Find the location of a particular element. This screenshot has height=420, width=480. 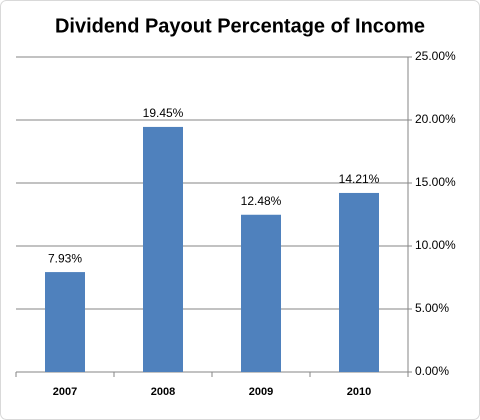

y-tick-label: 5.00% is located at coordinates (432, 308).